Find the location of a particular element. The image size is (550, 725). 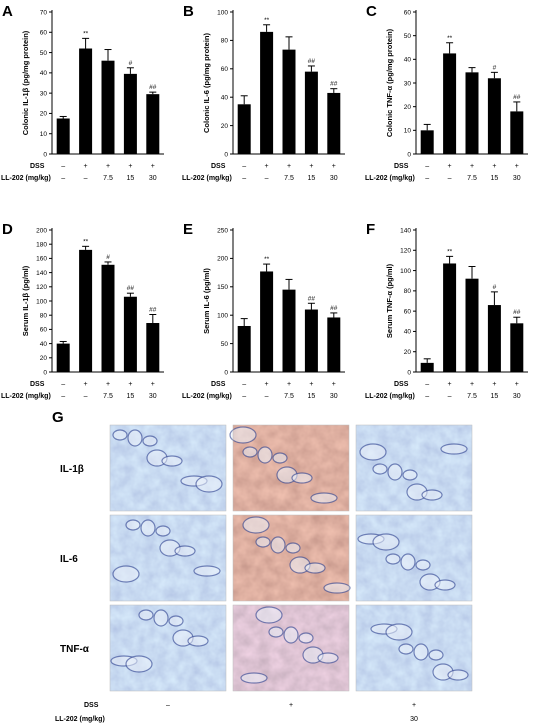

y-tick-label: 70 is located at coordinates (44, 12).